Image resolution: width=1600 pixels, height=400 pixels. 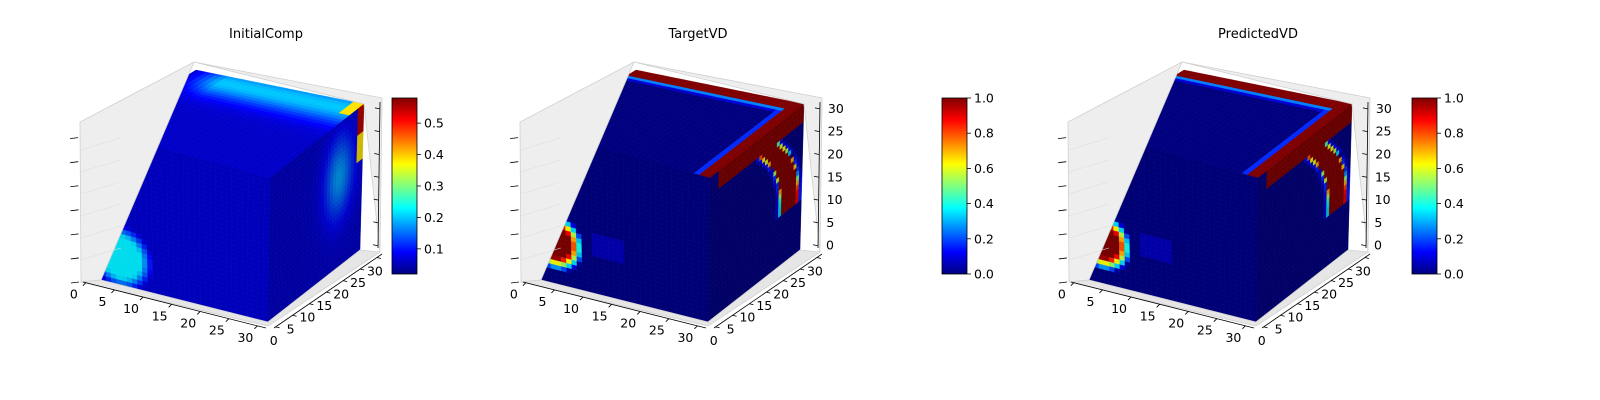 What do you see at coordinates (266, 34) in the screenshot?
I see `chart-title: InitialComp` at bounding box center [266, 34].